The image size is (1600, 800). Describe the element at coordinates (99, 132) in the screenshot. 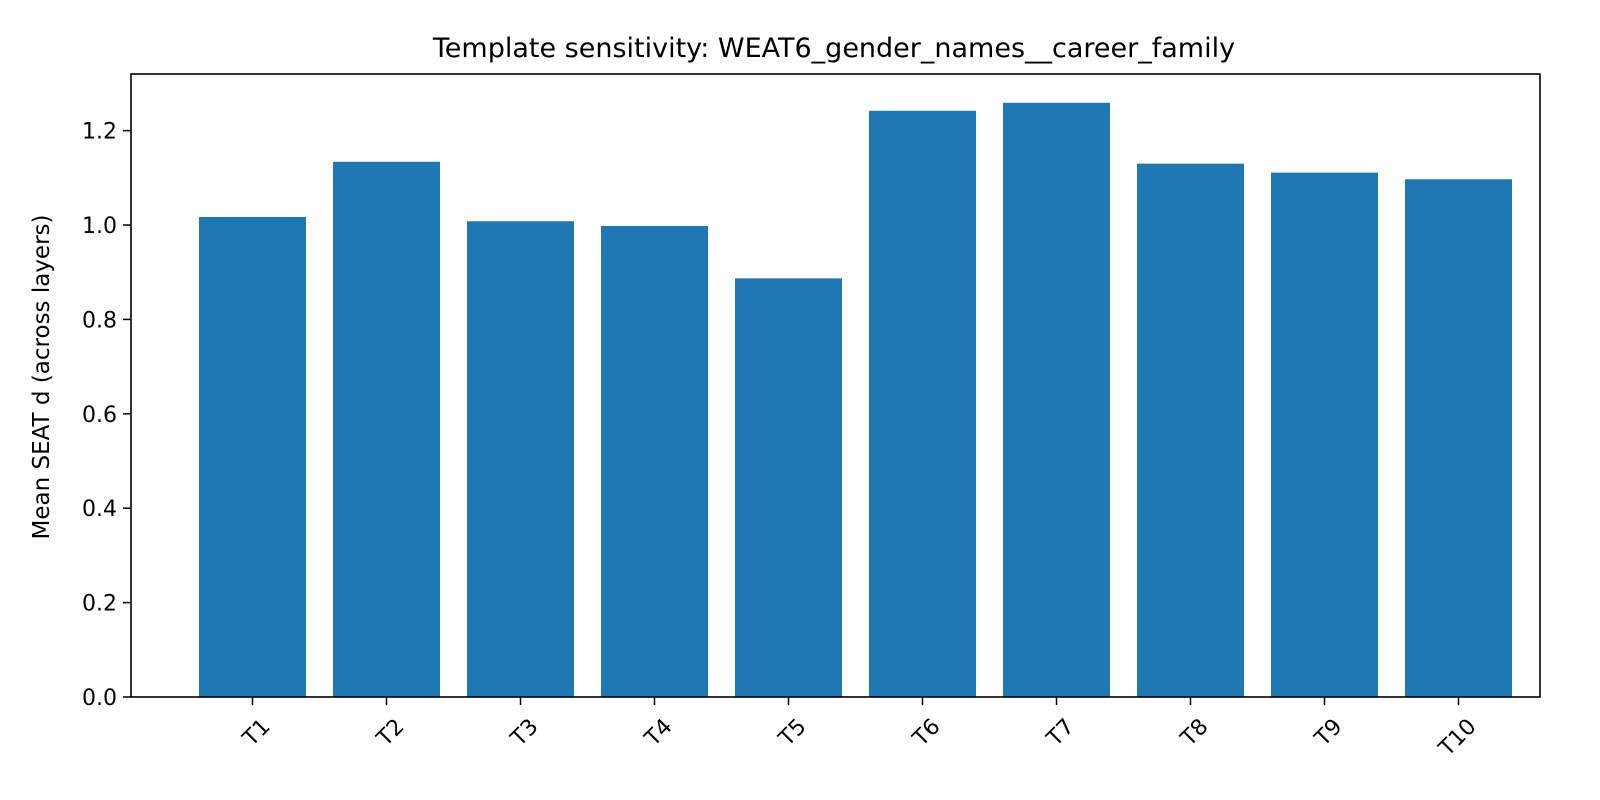

I see `y-tick-label: 1.2` at that location.